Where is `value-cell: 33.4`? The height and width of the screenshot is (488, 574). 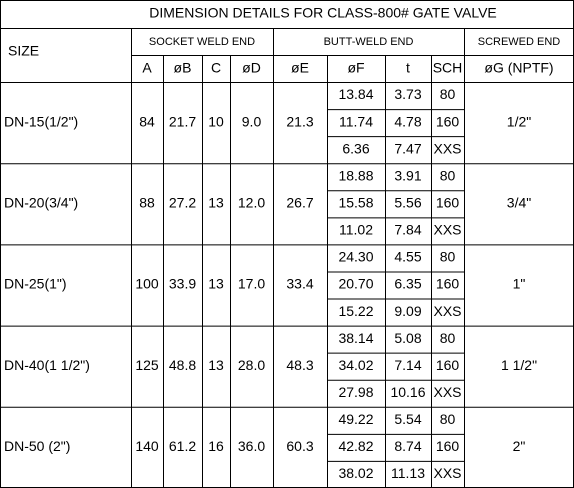
value-cell: 33.4 is located at coordinates (299, 284).